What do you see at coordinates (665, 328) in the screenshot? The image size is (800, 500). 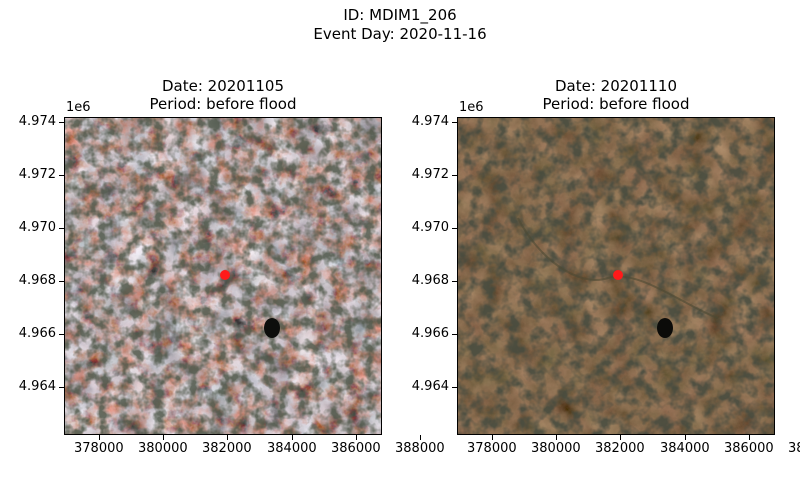 I see `panel-right-lake-shape` at bounding box center [665, 328].